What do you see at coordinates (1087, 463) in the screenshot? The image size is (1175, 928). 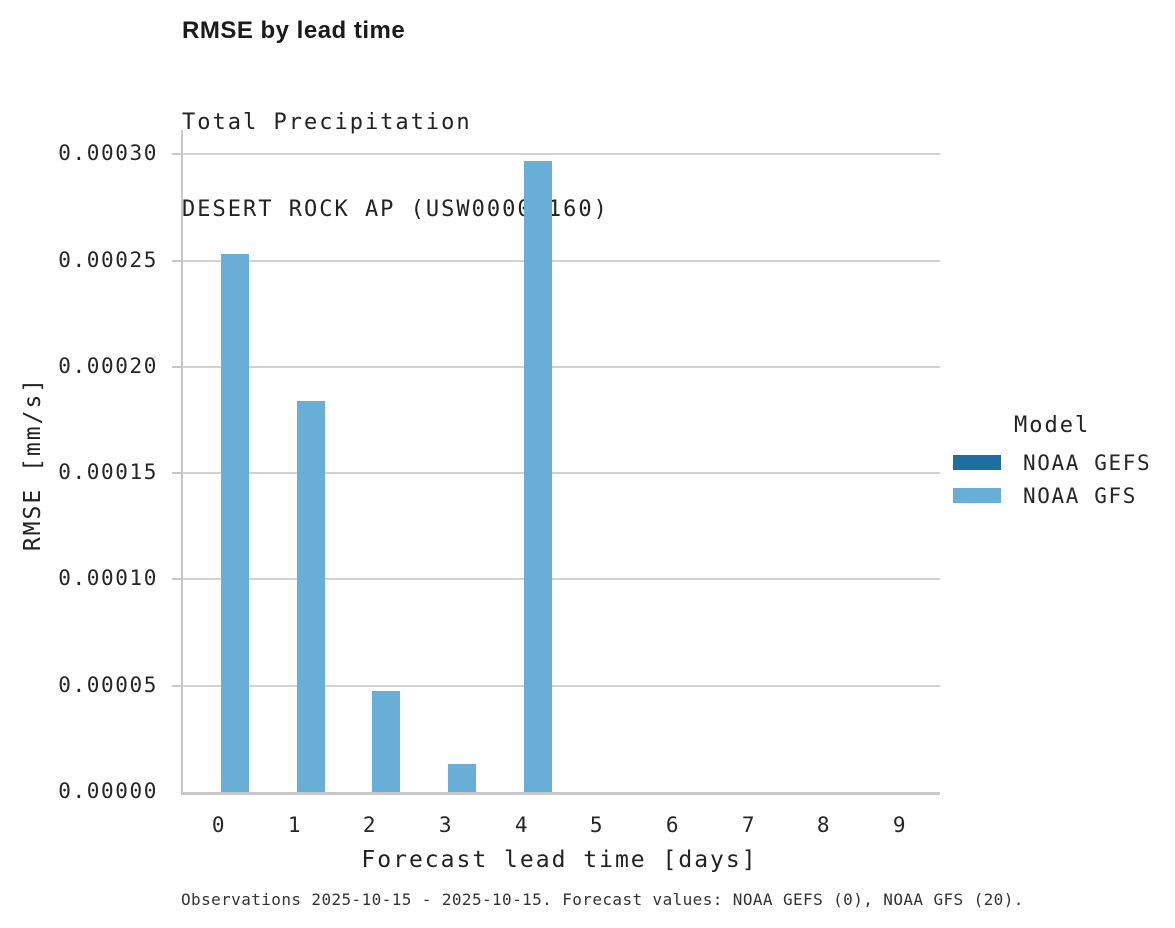 I see `legend-label-noaa-gefs: NOAA GEFS` at bounding box center [1087, 463].